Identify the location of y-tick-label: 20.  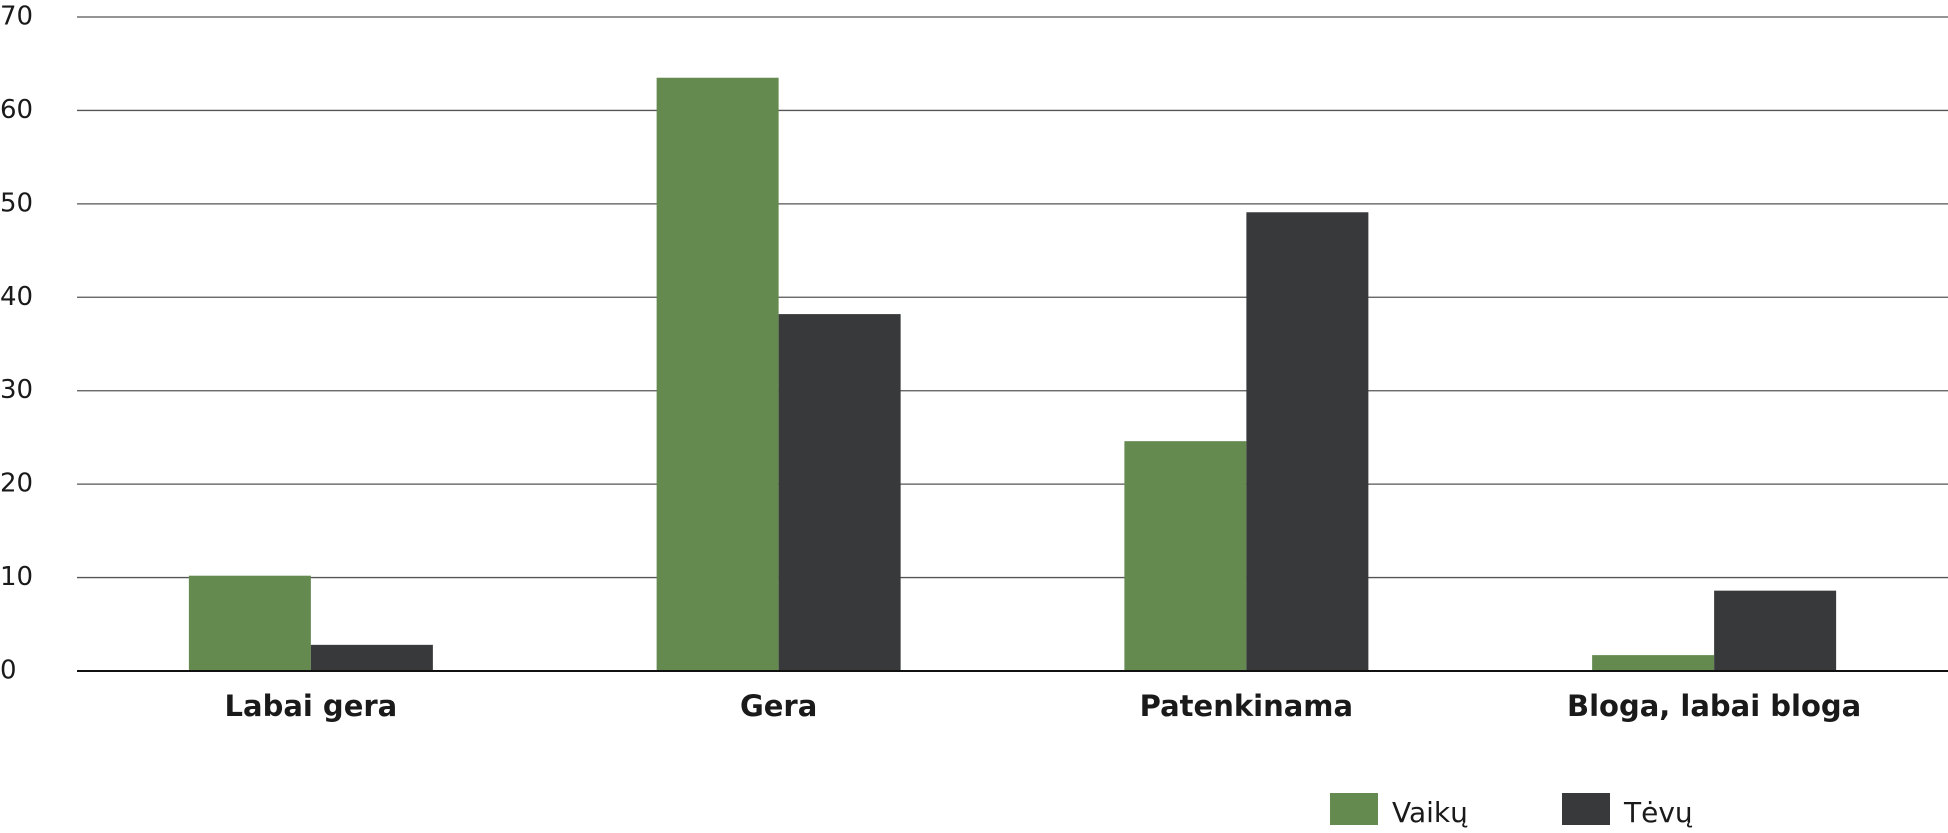
(16, 484).